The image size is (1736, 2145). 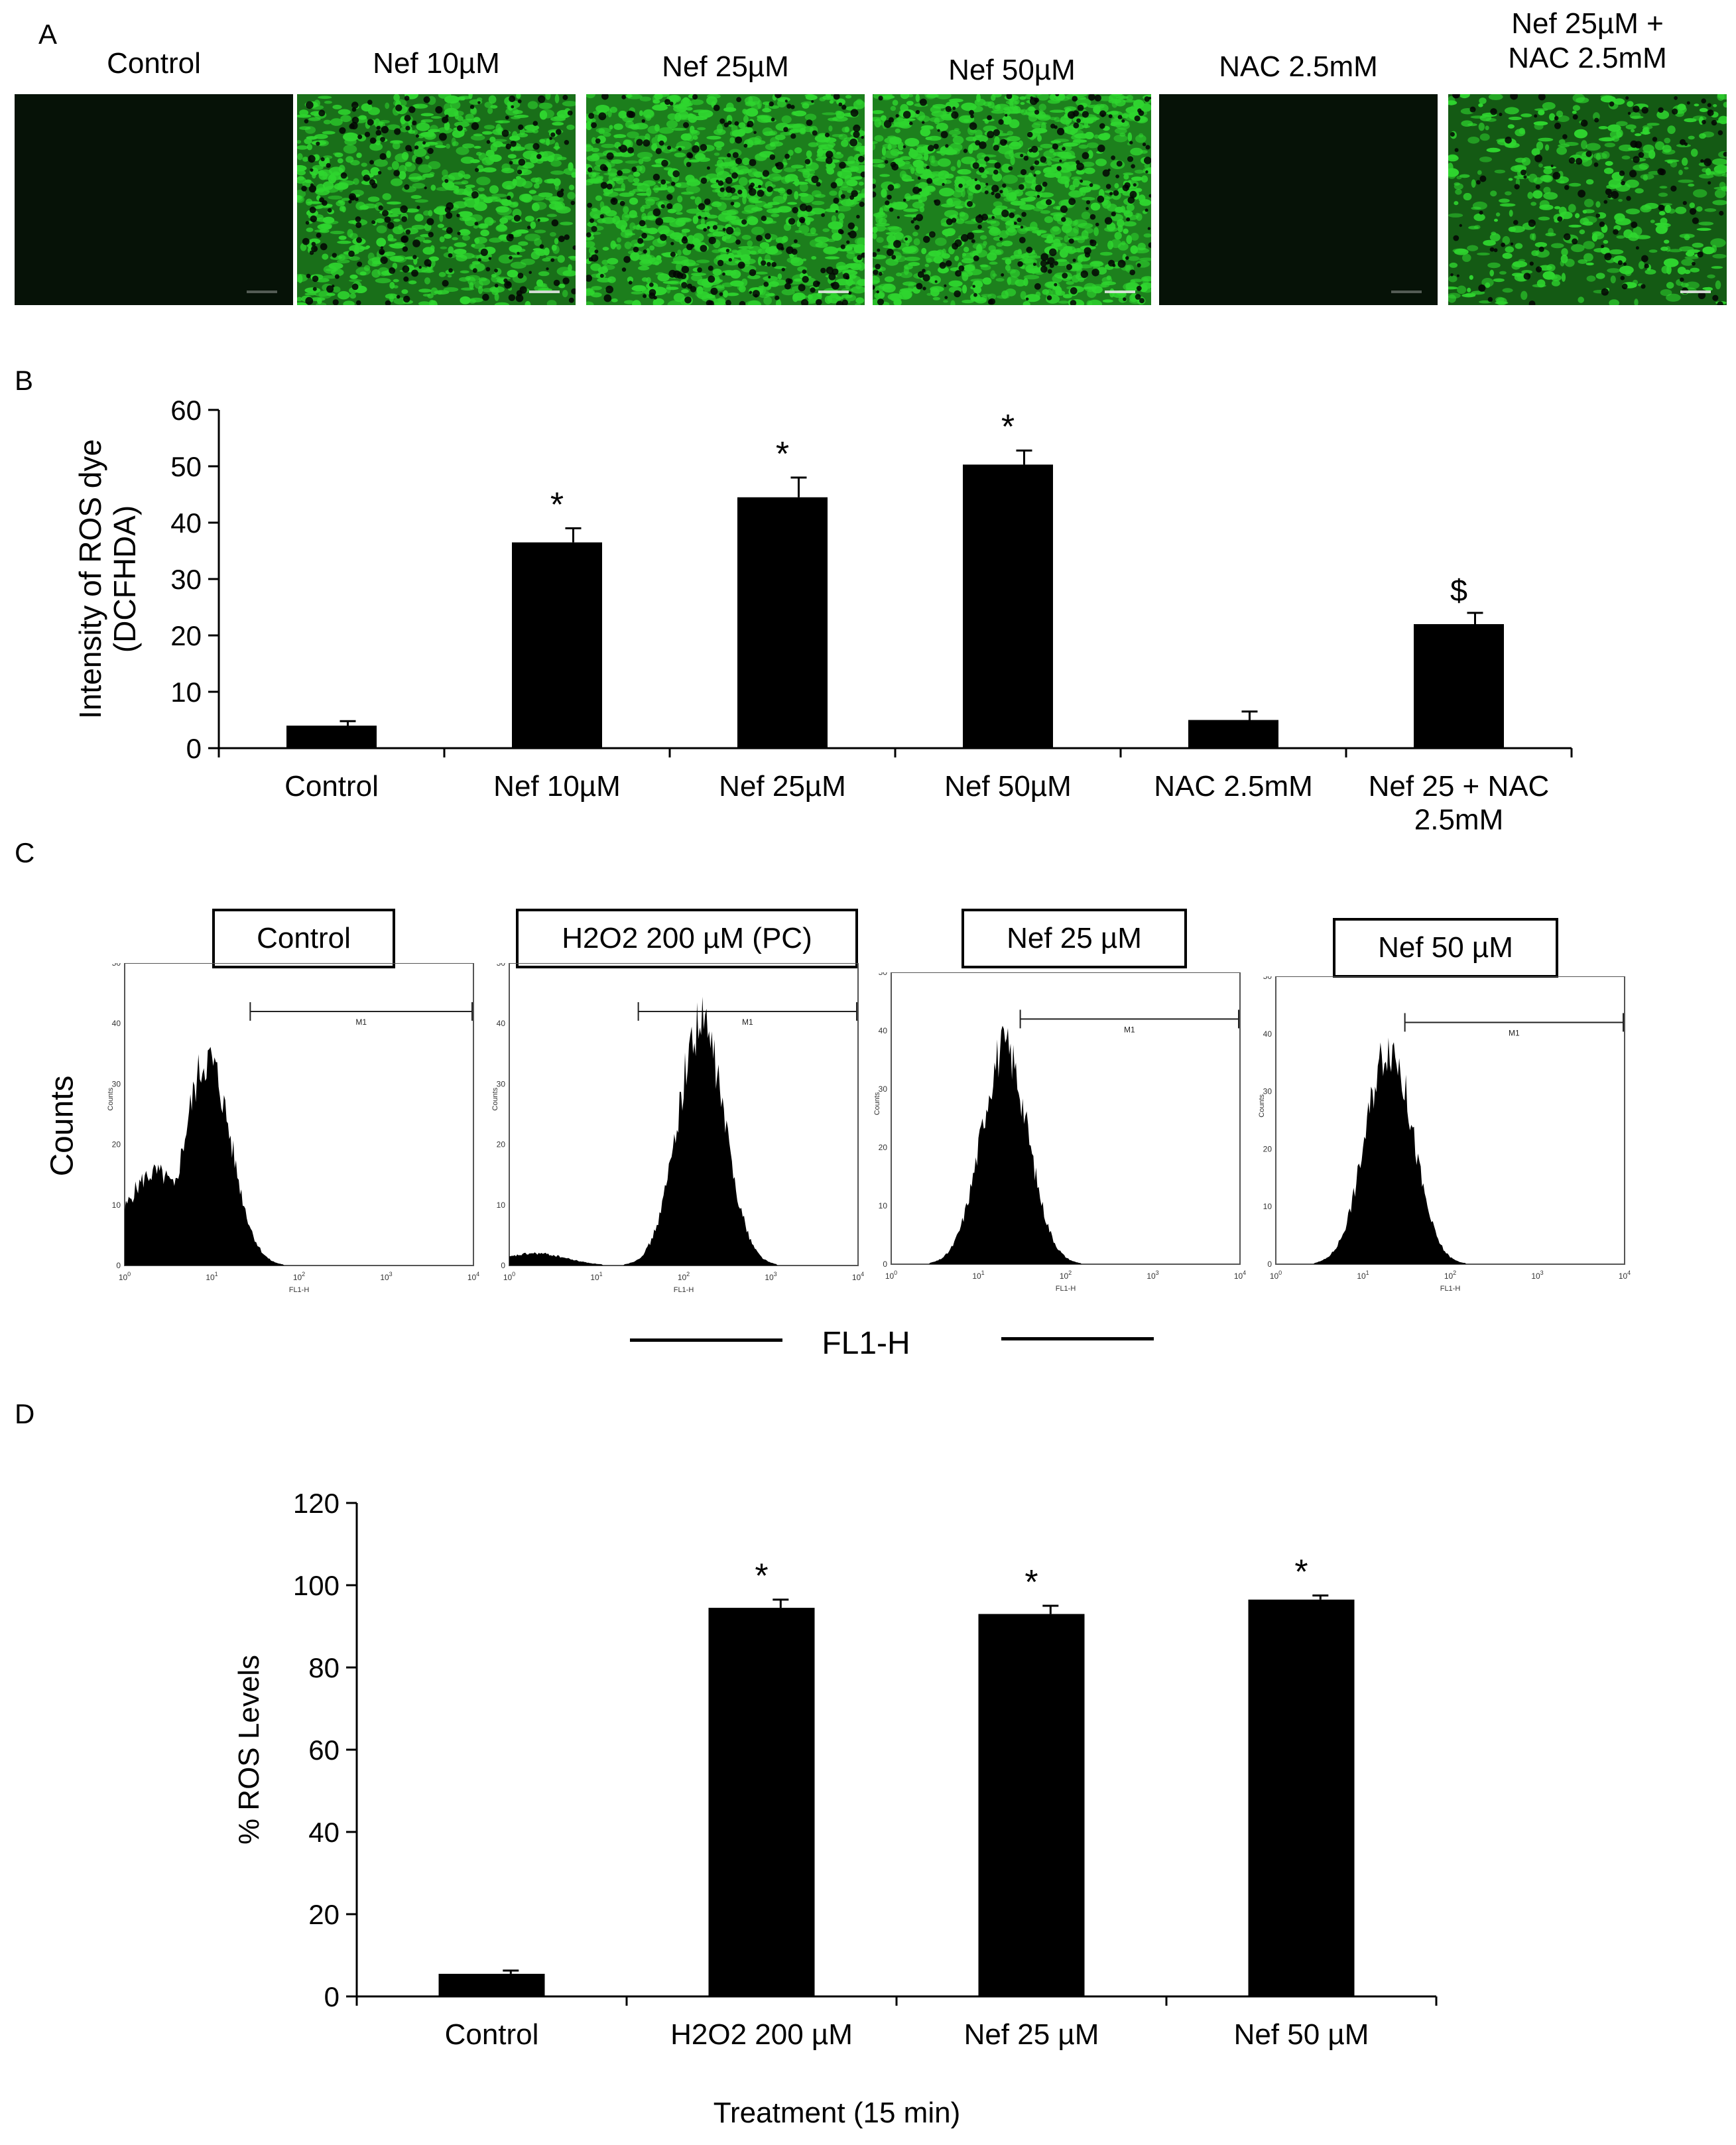 I want to click on micrograph-label: Nef 10µM, so click(x=436, y=63).